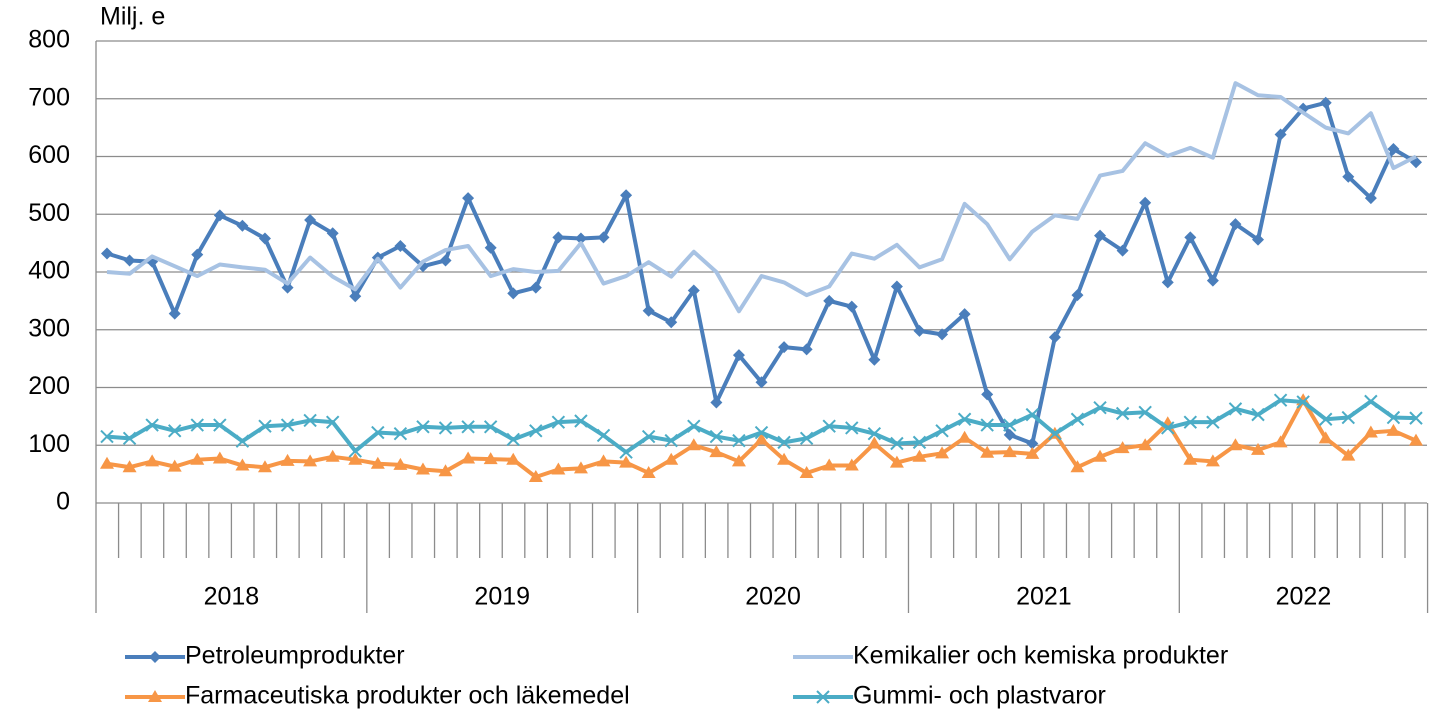  I want to click on y-tick-label: 500, so click(49, 213).